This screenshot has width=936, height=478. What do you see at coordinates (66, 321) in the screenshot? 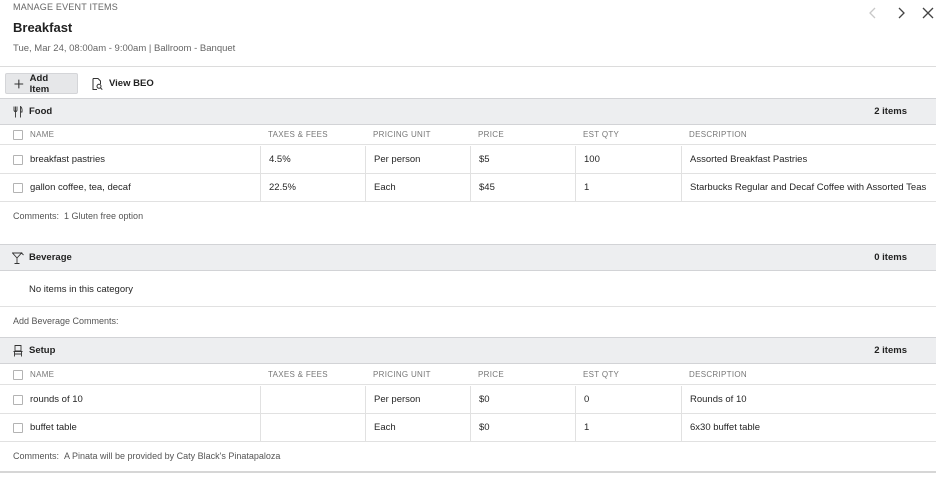
I see `add-beverage-comments-link: Add Beverage Comments:` at bounding box center [66, 321].